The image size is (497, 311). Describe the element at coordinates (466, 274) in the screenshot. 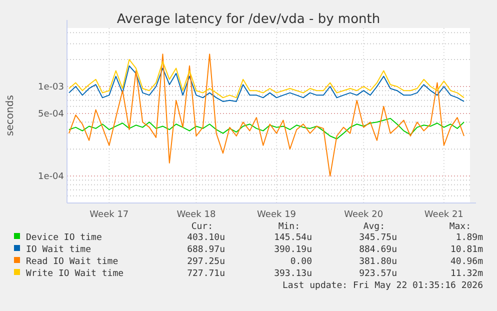

I see `text: 11.32m` at that location.